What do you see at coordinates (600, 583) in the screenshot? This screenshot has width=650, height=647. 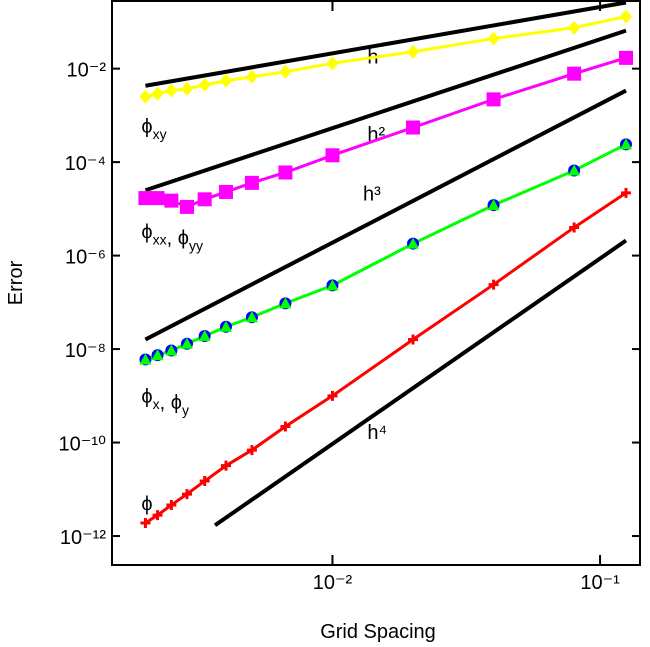 I see `x-tick-label: 10⁻¹` at bounding box center [600, 583].